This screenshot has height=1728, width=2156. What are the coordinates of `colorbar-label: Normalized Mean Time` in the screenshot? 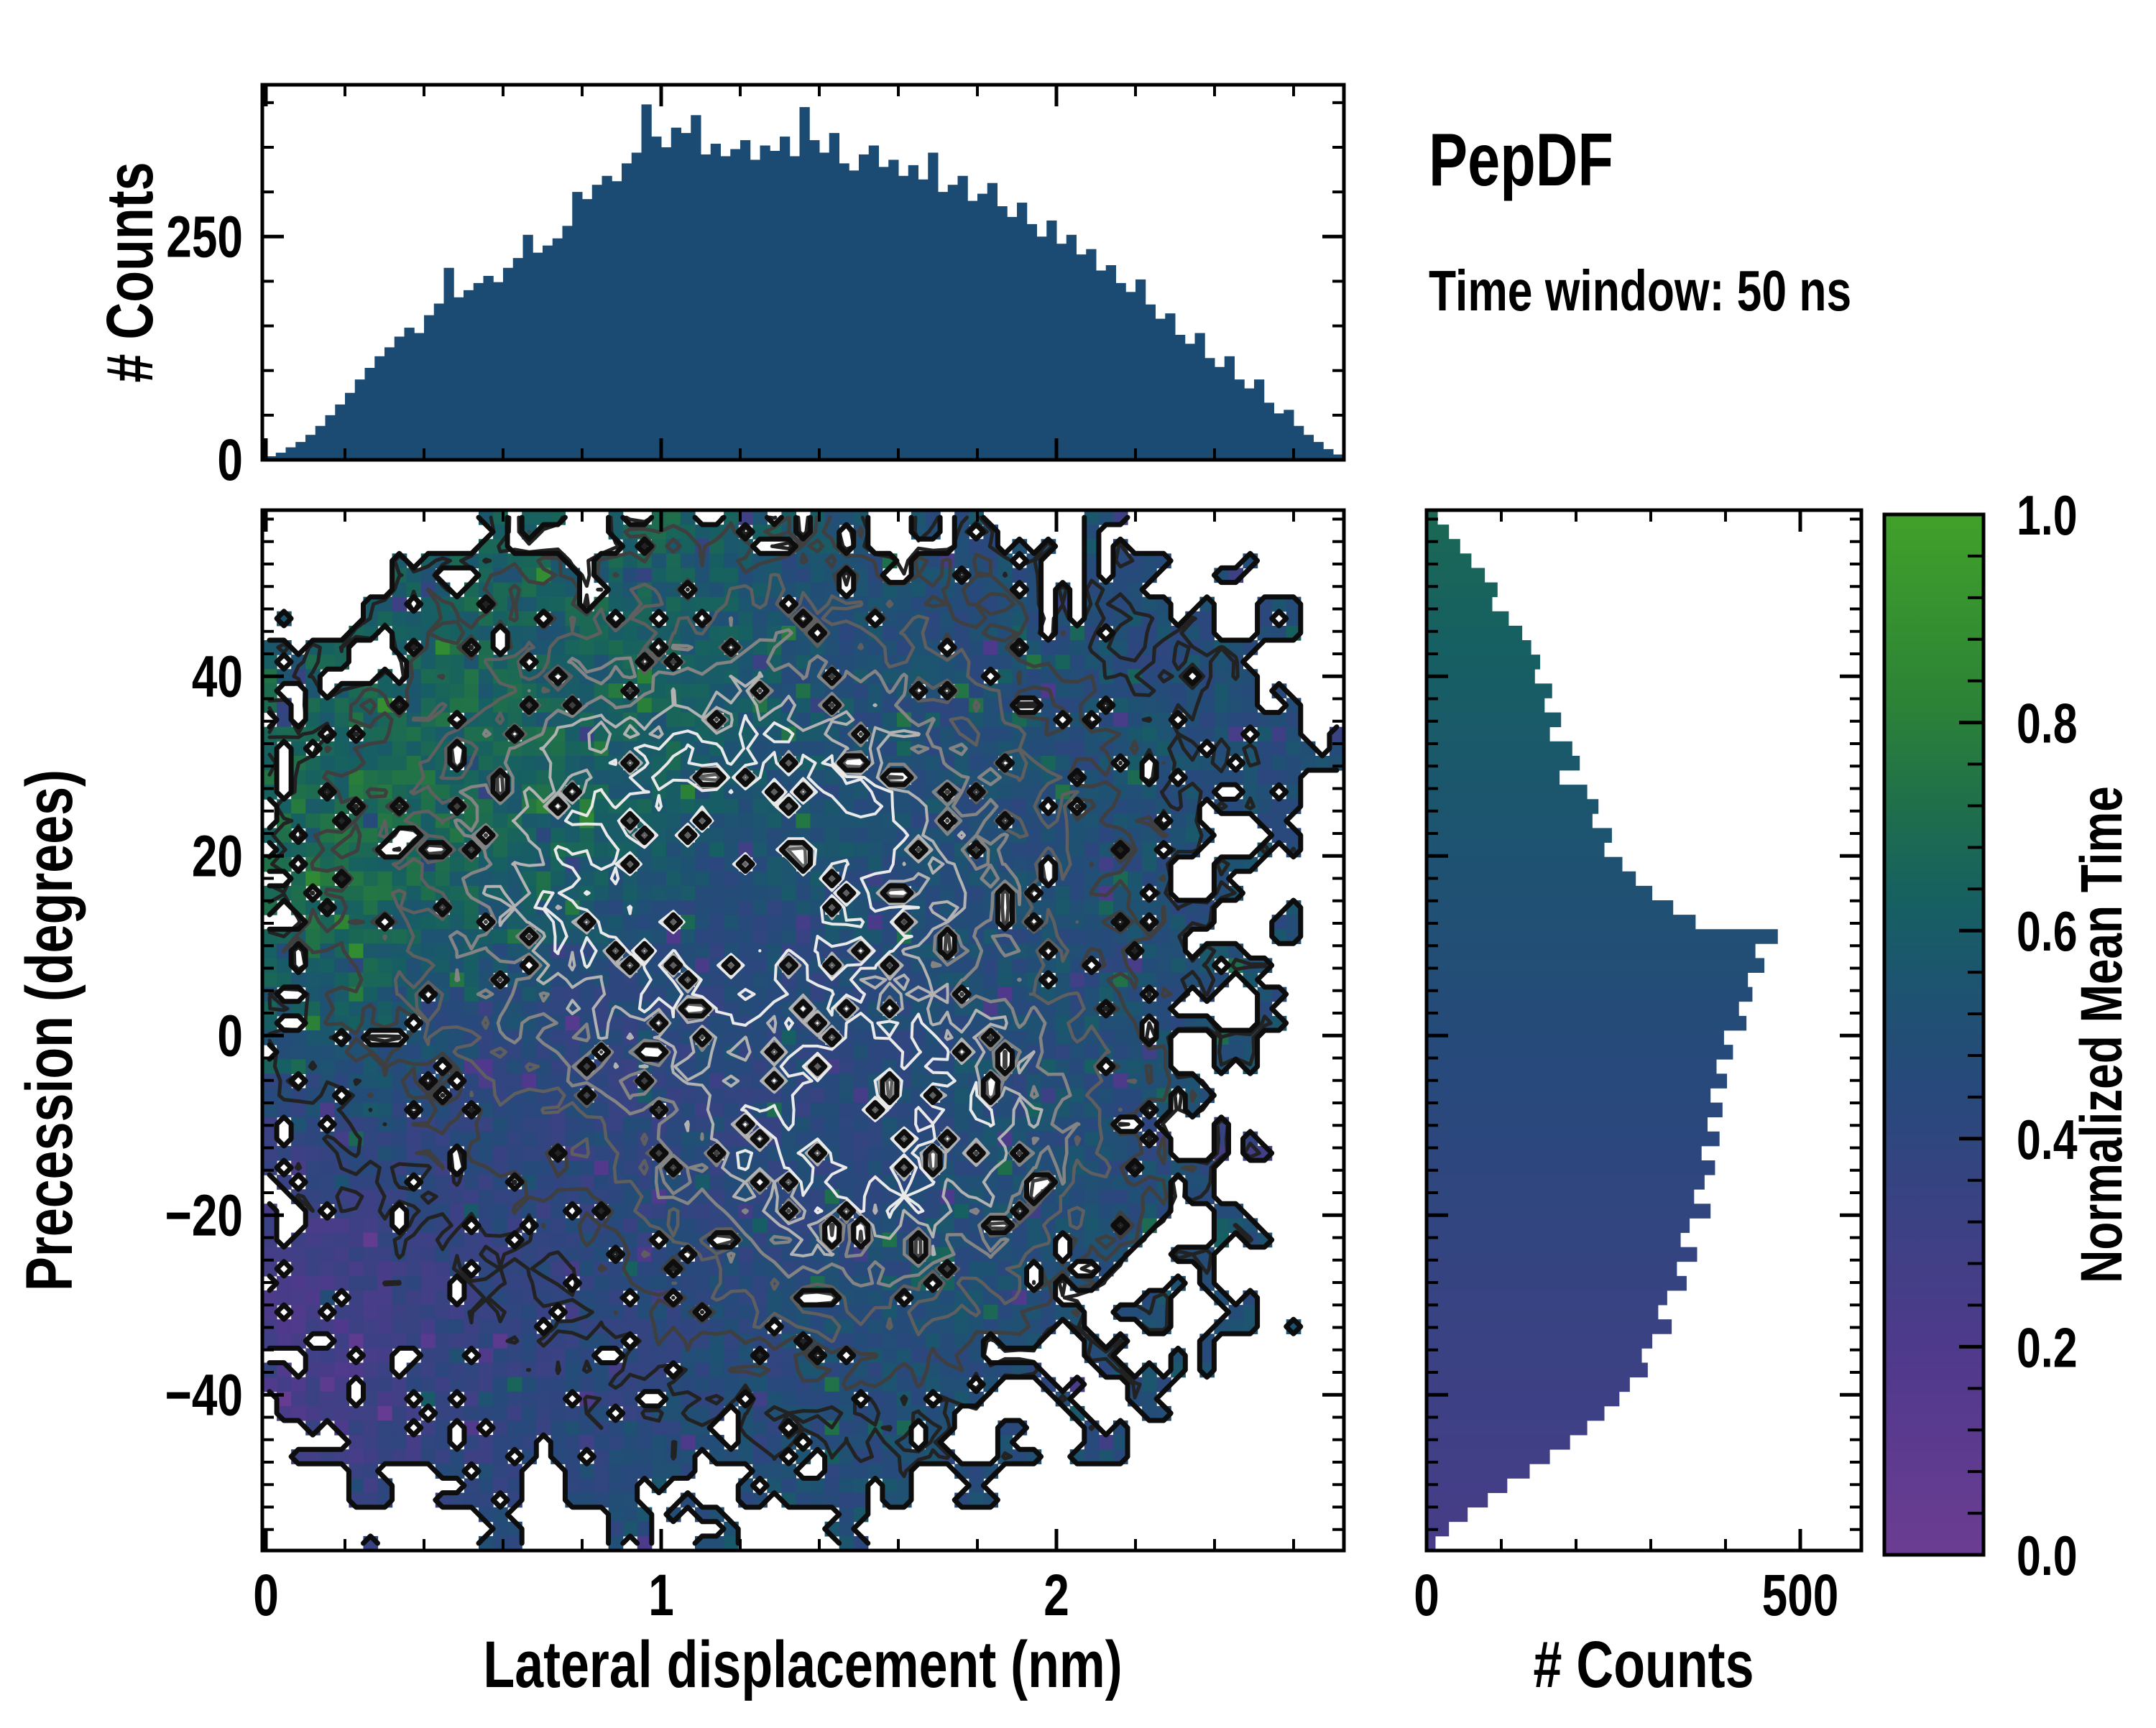 It's located at (2101, 1035).